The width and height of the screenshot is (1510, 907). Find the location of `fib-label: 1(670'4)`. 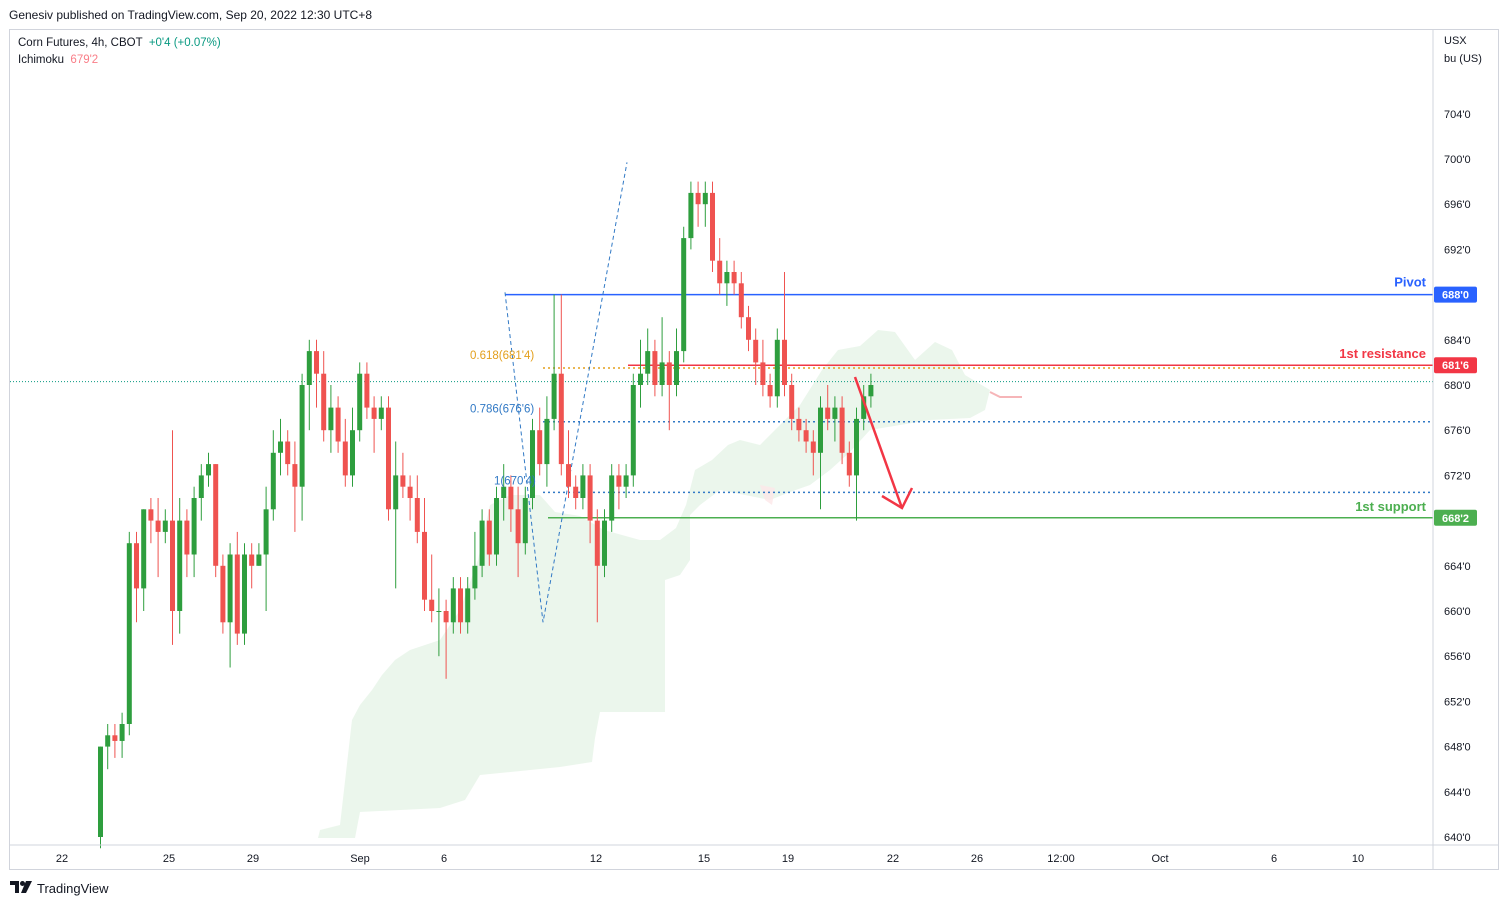

fib-label: 1(670'4) is located at coordinates (515, 481).